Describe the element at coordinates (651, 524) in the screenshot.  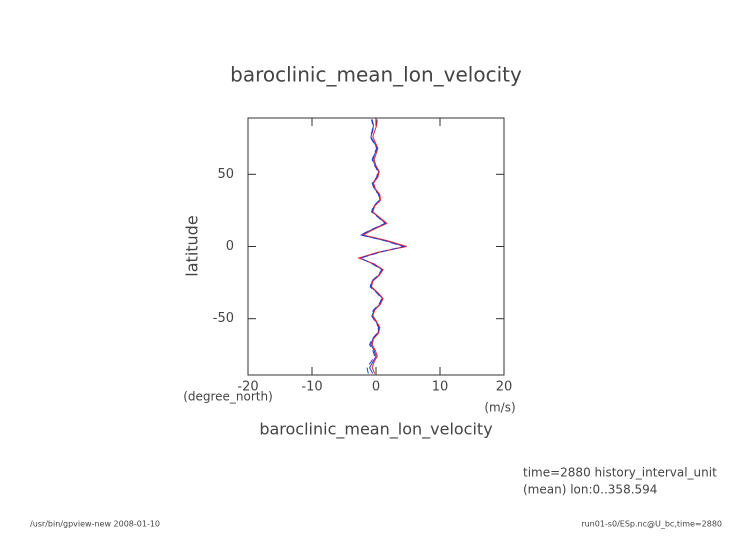
I see `footer: run01-s0/ESp.nc@U_bc,time=2880` at that location.